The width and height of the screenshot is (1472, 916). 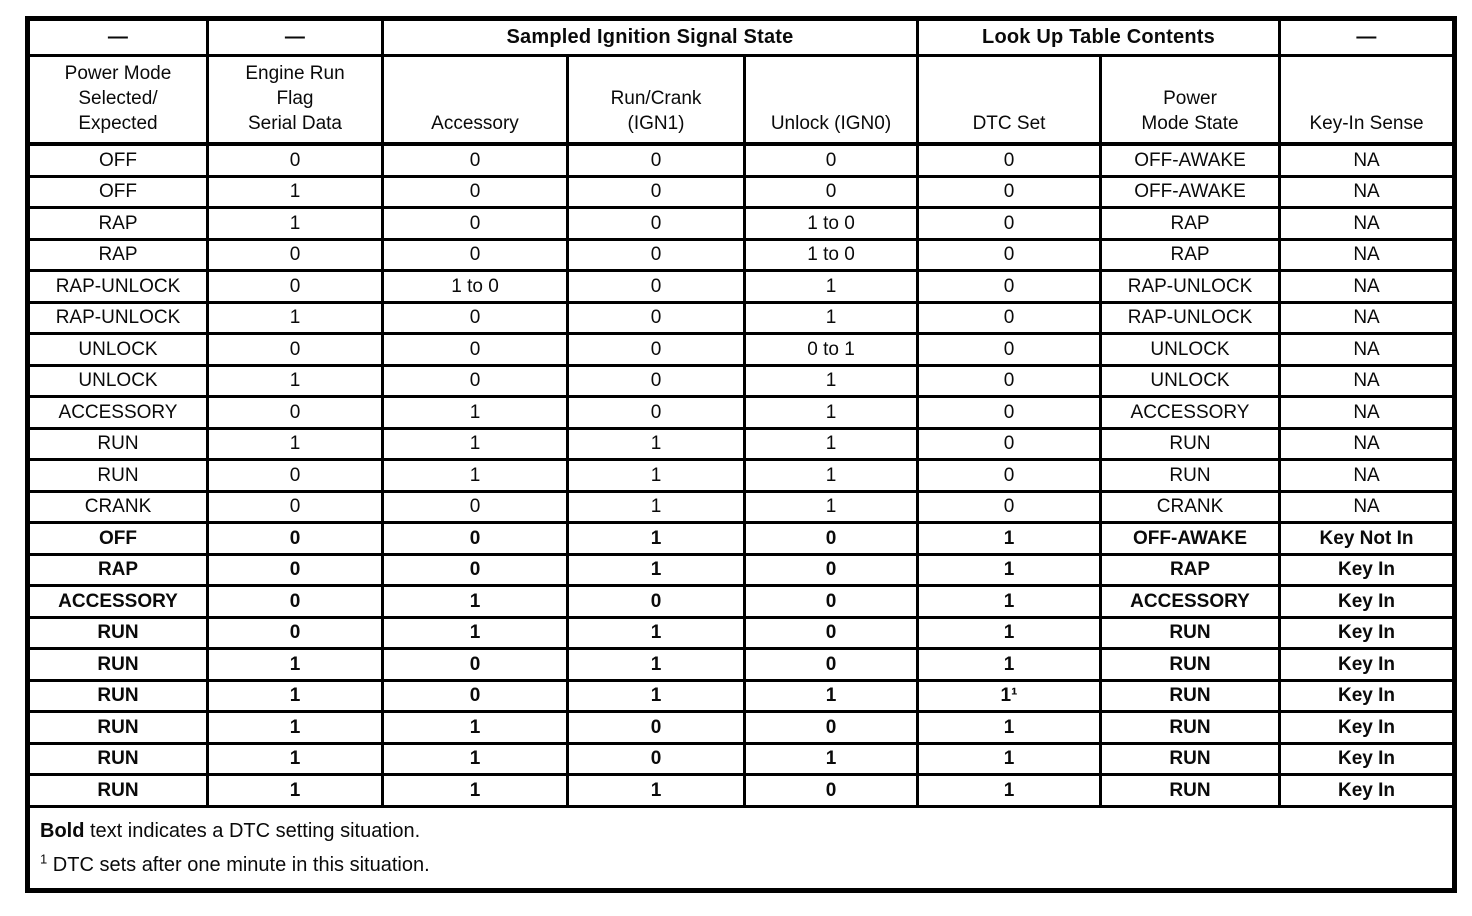 What do you see at coordinates (117, 100) in the screenshot?
I see `column-header-cell: Power Mode Selected/ Expected` at bounding box center [117, 100].